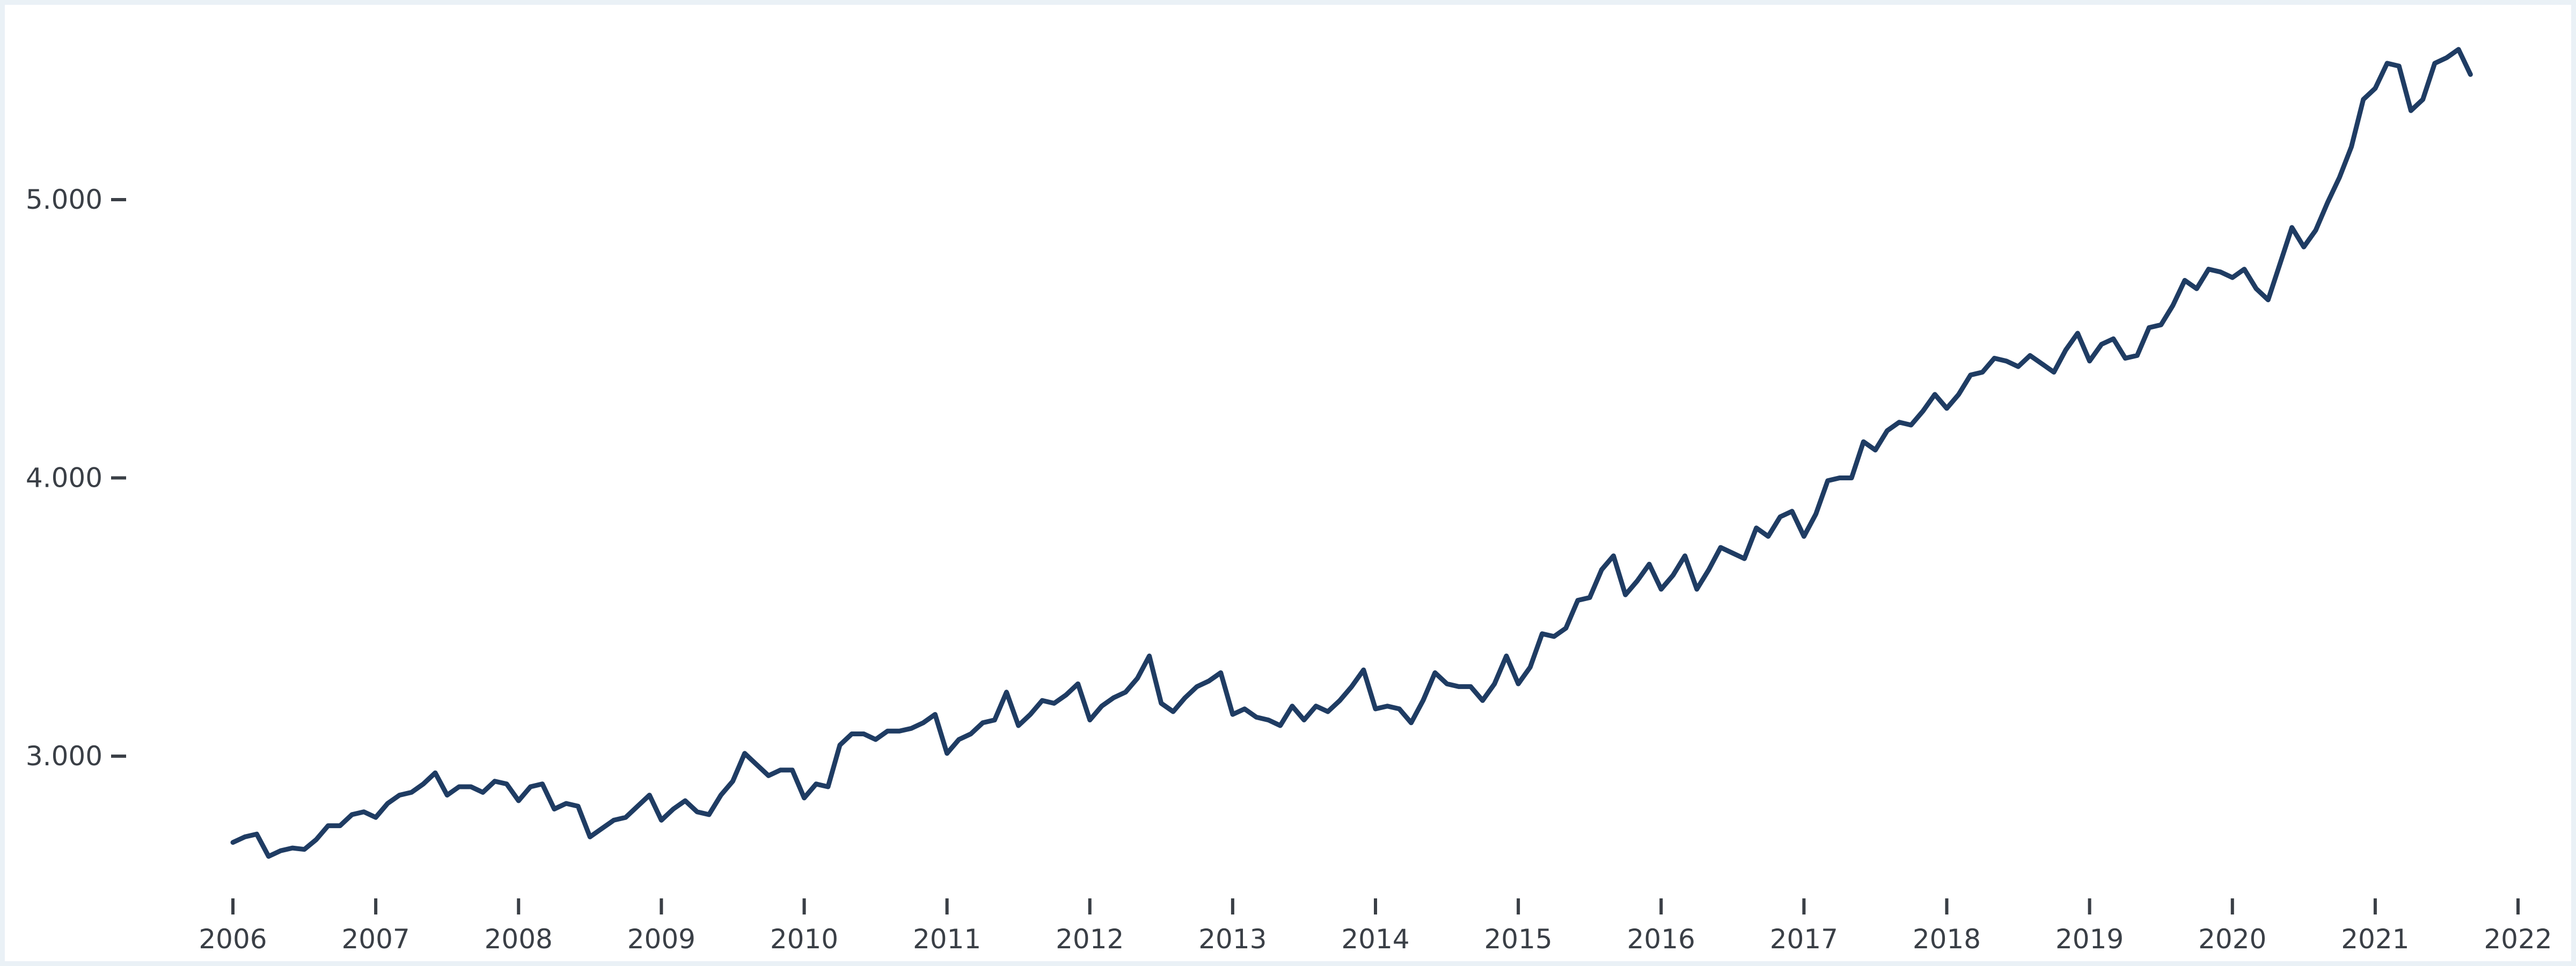  Describe the element at coordinates (2232, 939) in the screenshot. I see `x-tick-label: 2020` at that location.